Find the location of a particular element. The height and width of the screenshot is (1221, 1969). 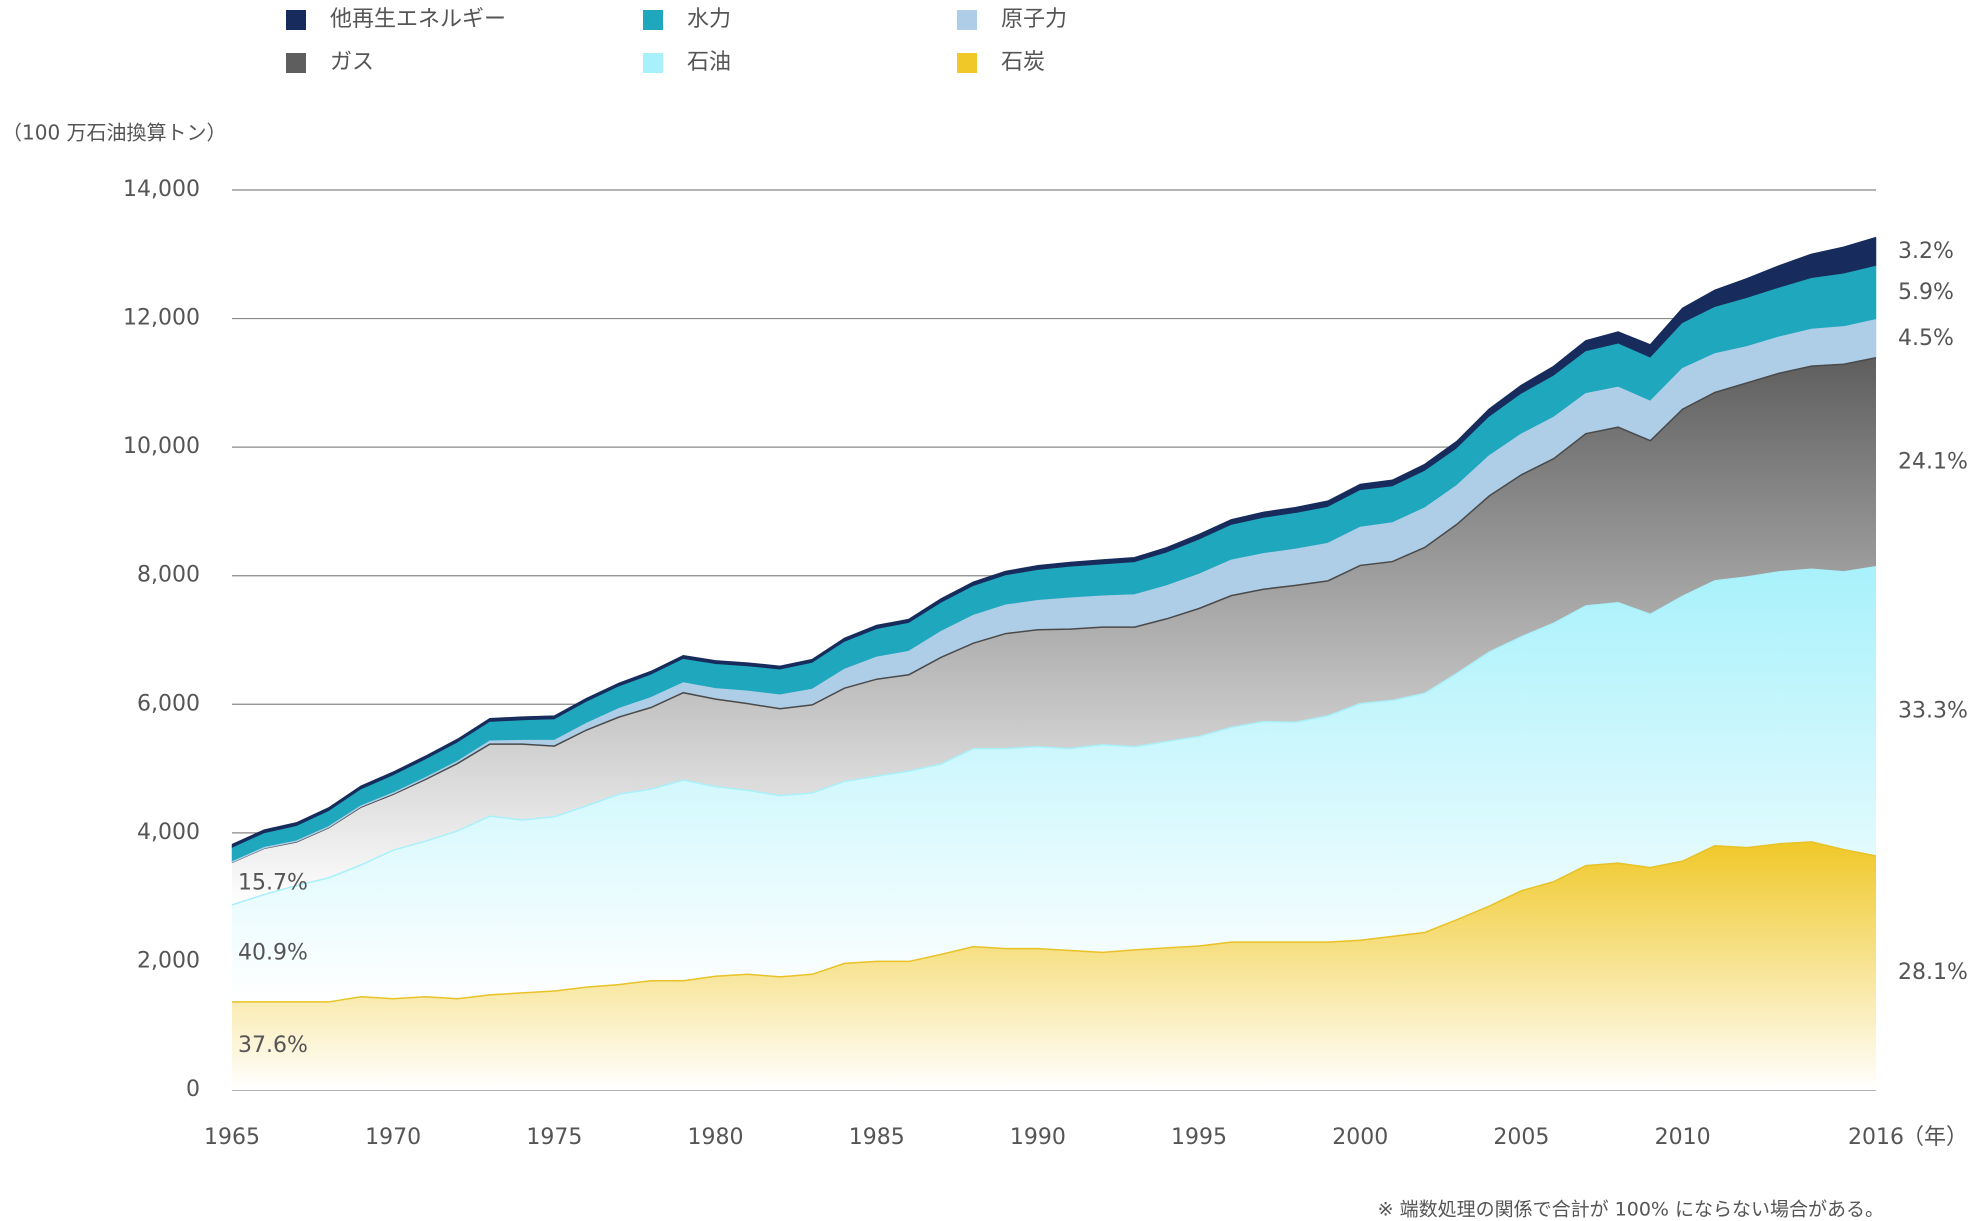

y-tick-label: 6,000 is located at coordinates (168, 703).